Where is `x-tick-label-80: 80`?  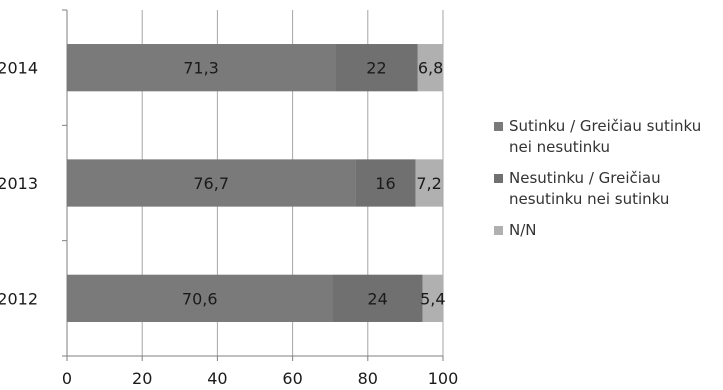
x-tick-label-80: 80 is located at coordinates (368, 378).